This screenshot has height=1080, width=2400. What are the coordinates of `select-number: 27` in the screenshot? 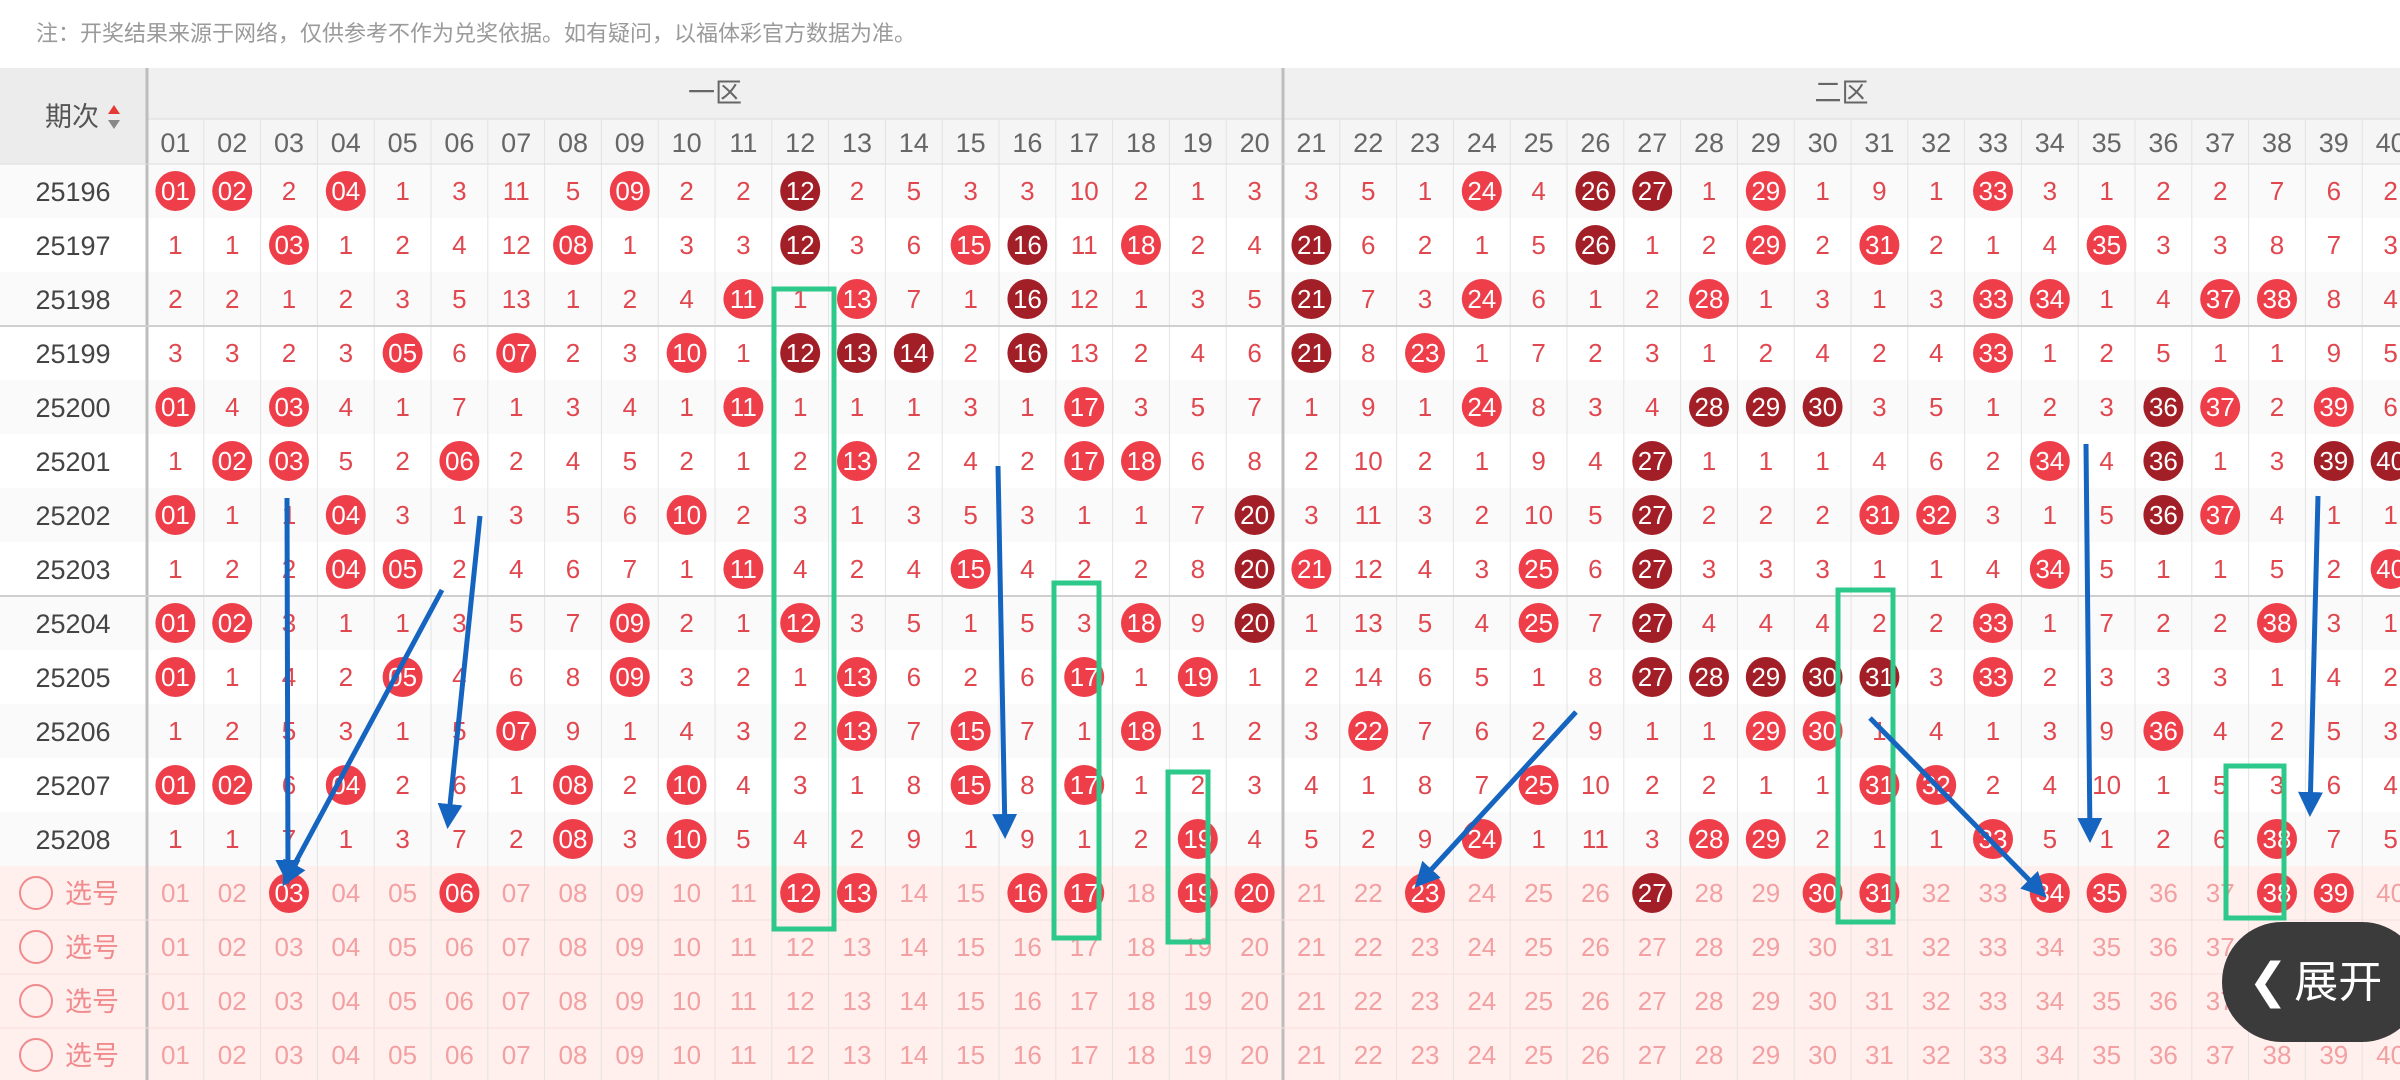 It's located at (1652, 1001).